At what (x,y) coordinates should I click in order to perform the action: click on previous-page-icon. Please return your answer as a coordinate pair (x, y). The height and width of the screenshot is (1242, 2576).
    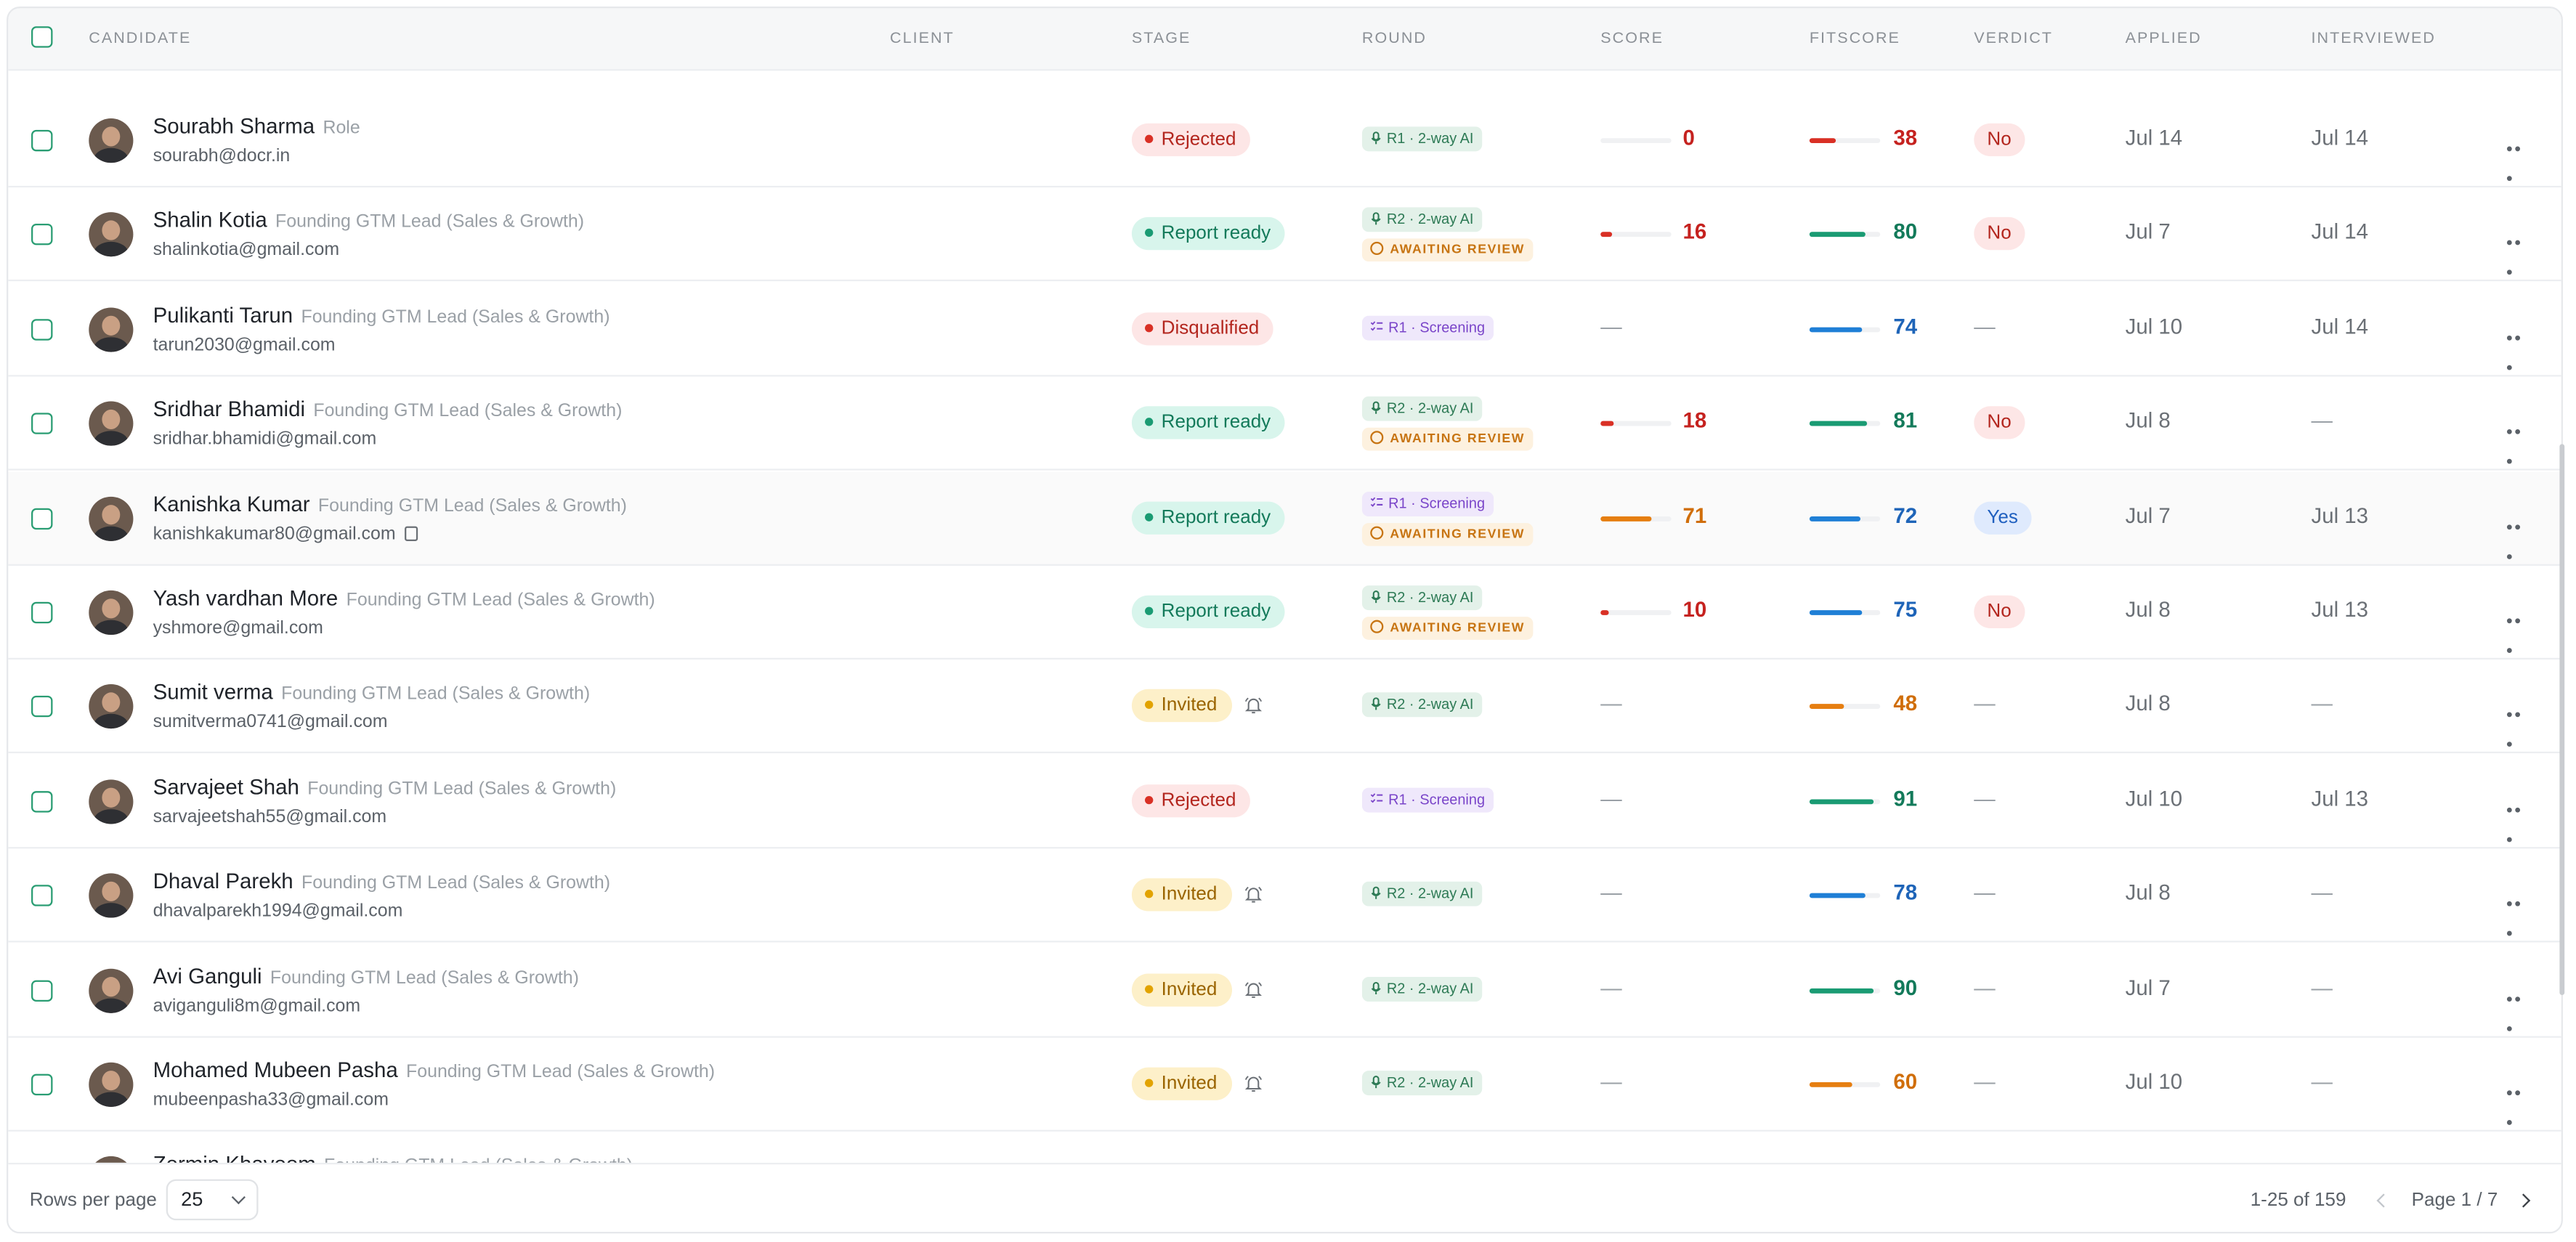
    Looking at the image, I should click on (2383, 1200).